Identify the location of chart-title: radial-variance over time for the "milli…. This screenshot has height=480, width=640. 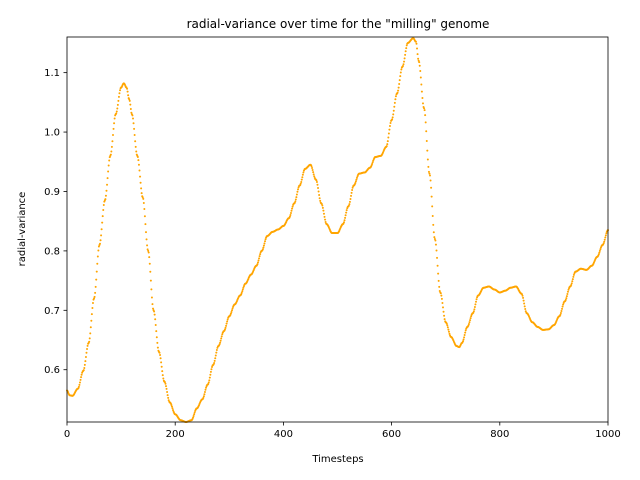
(338, 24).